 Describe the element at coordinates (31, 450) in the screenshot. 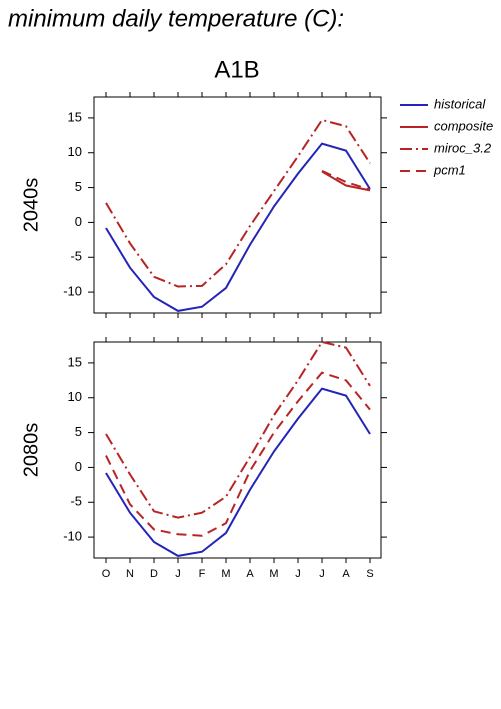

I see `y-axis-label: 2080s` at that location.